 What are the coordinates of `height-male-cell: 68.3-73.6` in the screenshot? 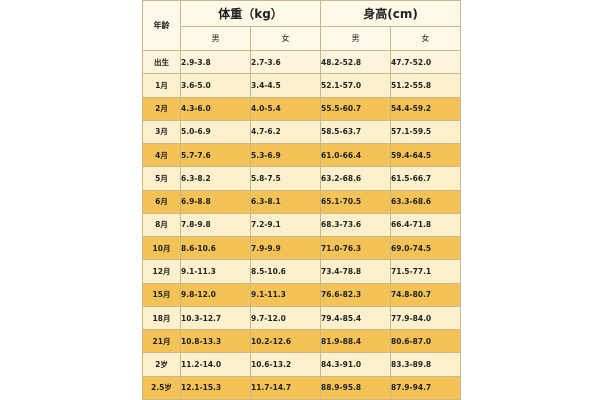 It's located at (356, 225).